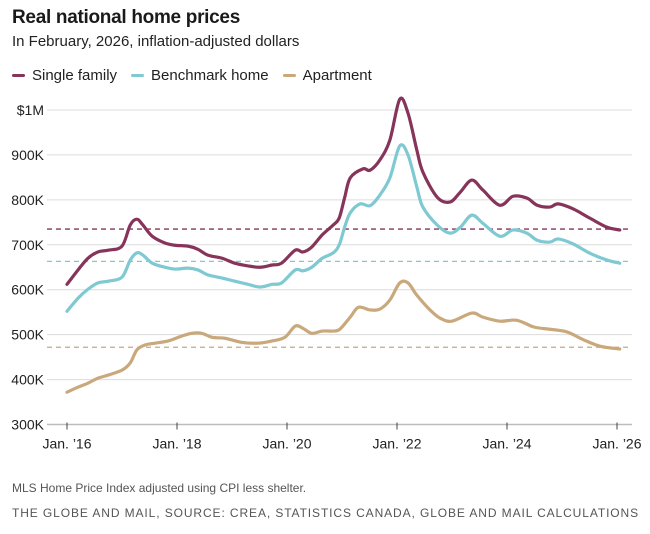 The width and height of the screenshot is (650, 534). What do you see at coordinates (616, 444) in the screenshot?
I see `x-tick-label: Jan. ’26` at bounding box center [616, 444].